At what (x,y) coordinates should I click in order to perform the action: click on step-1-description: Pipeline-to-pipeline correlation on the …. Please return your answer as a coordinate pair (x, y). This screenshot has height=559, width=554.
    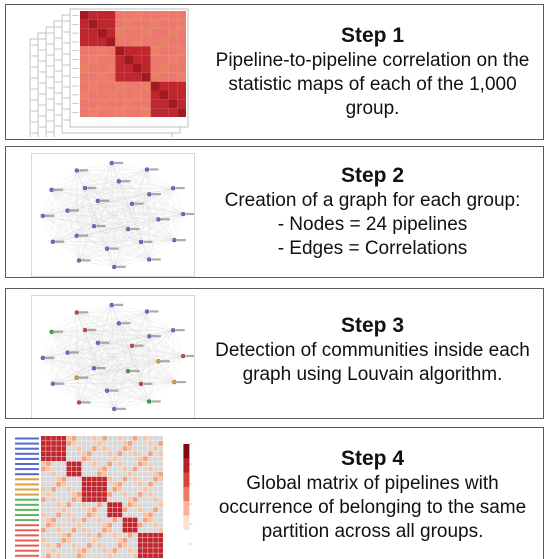
    Looking at the image, I should click on (372, 85).